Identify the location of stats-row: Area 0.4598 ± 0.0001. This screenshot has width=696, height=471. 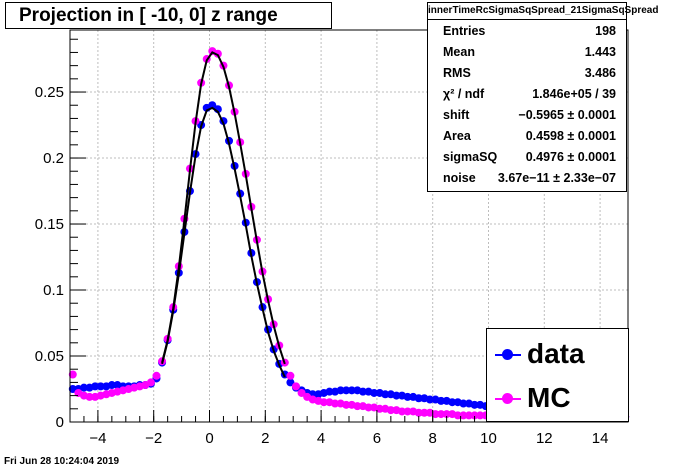
(527, 136).